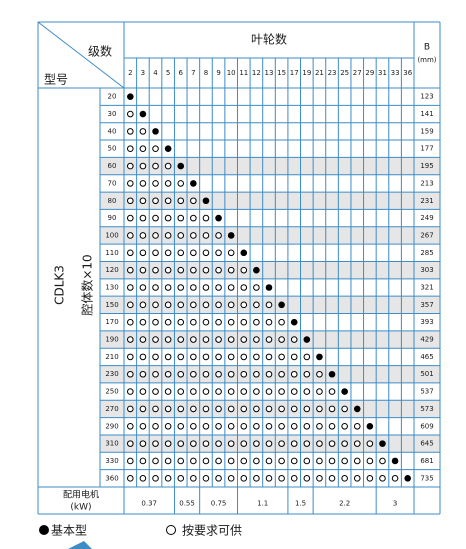  I want to click on b-value: 285, so click(426, 253).